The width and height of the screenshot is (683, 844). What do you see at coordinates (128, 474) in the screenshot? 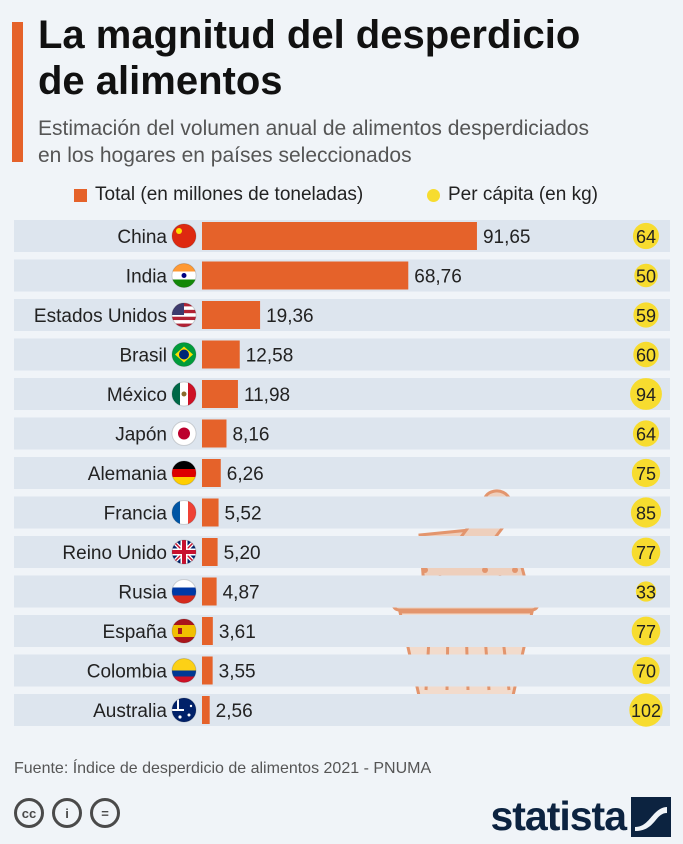
I see `category-label: Alemania` at bounding box center [128, 474].